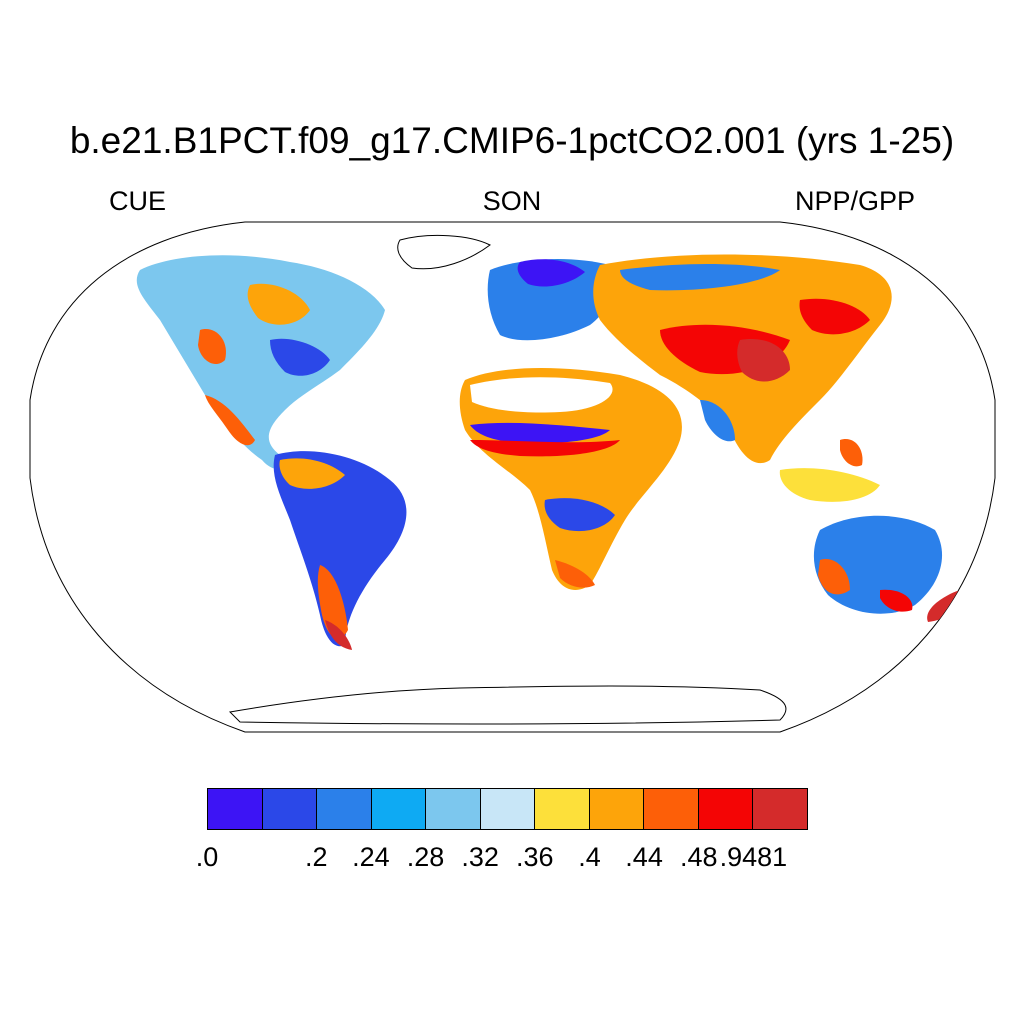  I want to click on center-string: SON, so click(512, 201).